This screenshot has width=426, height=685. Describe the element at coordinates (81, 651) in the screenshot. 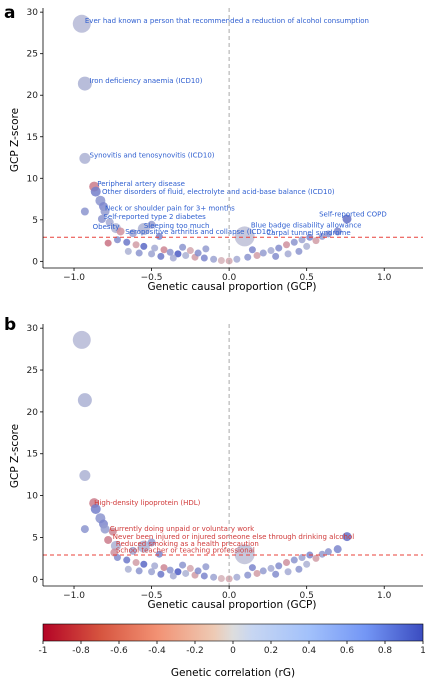

I see `colorbar-tick-label: -0.8` at that location.